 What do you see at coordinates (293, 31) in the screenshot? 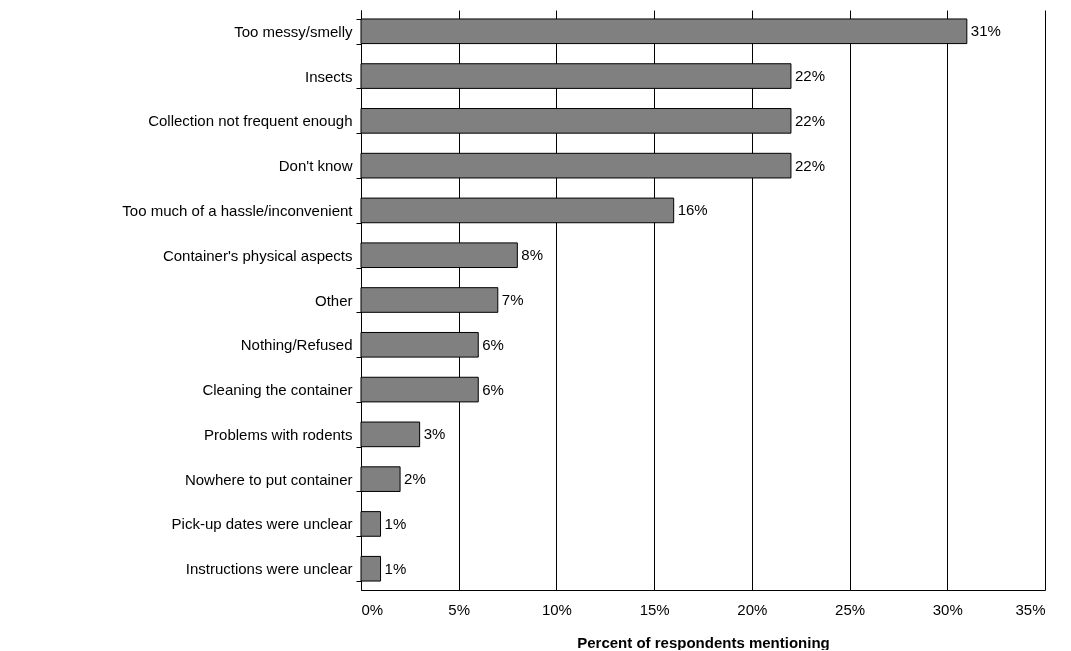
I see `y-tick-label: Too messy/smelly` at bounding box center [293, 31].